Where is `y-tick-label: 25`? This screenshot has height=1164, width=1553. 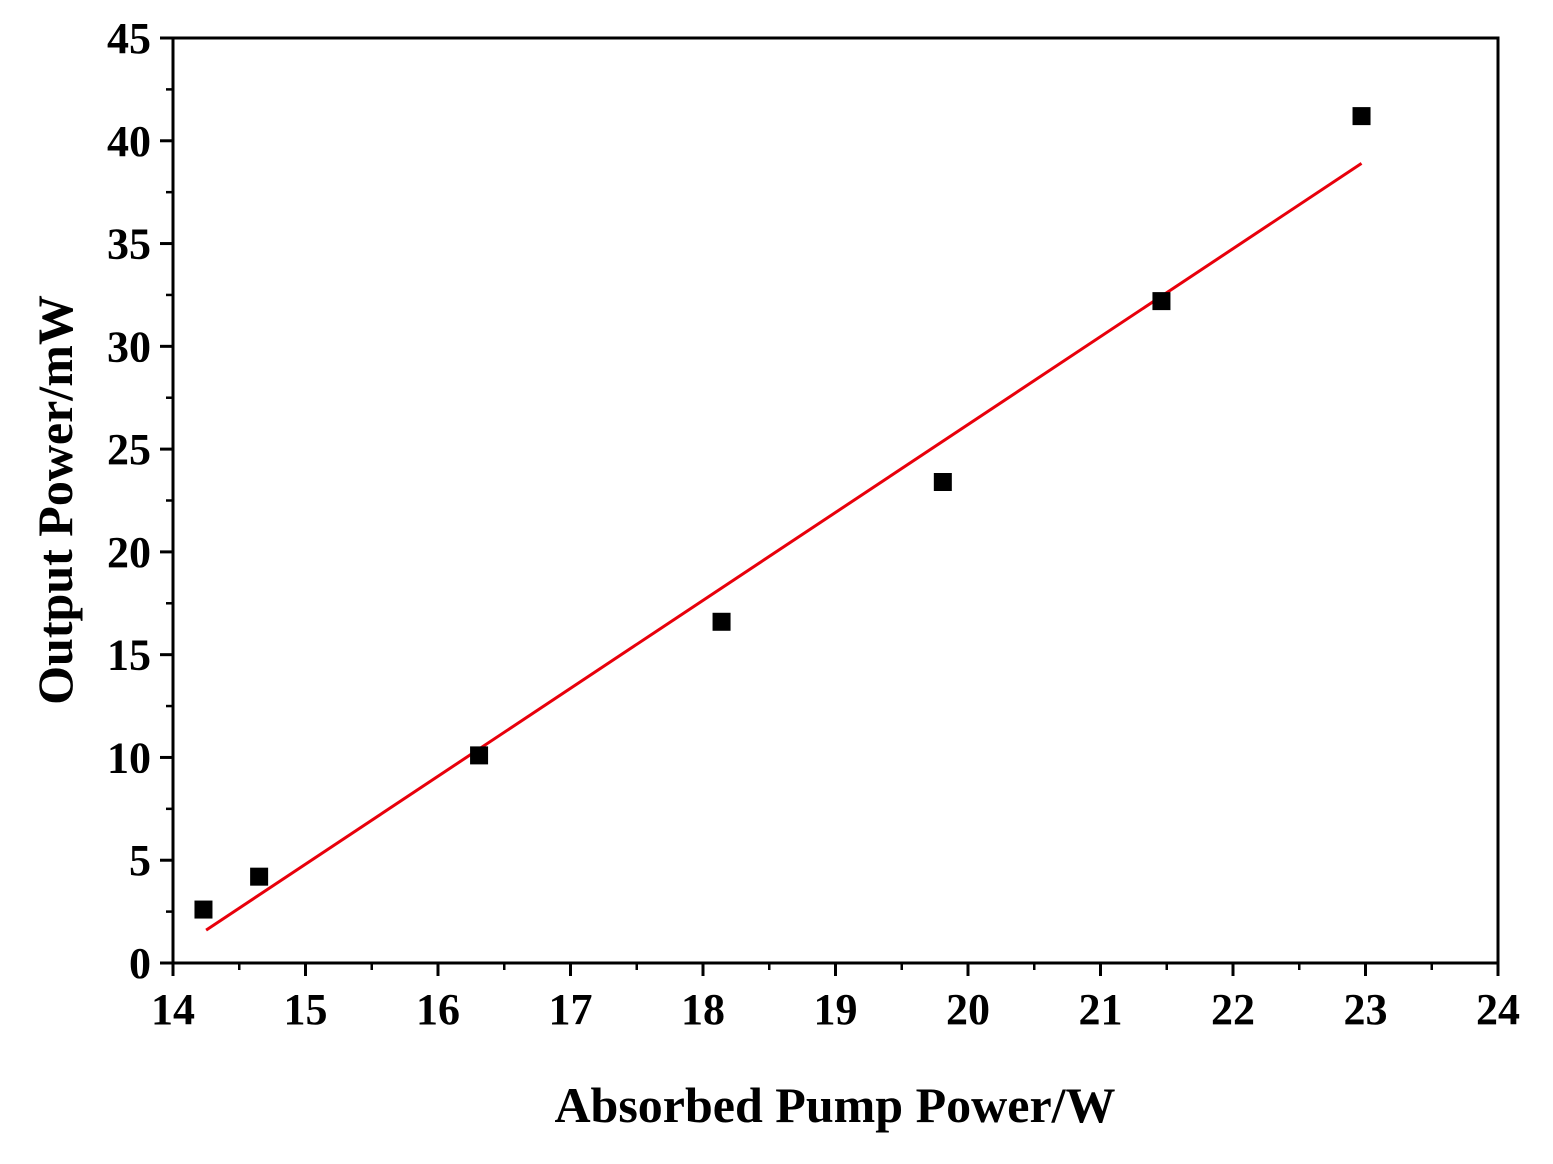
y-tick-label: 25 is located at coordinates (129, 449).